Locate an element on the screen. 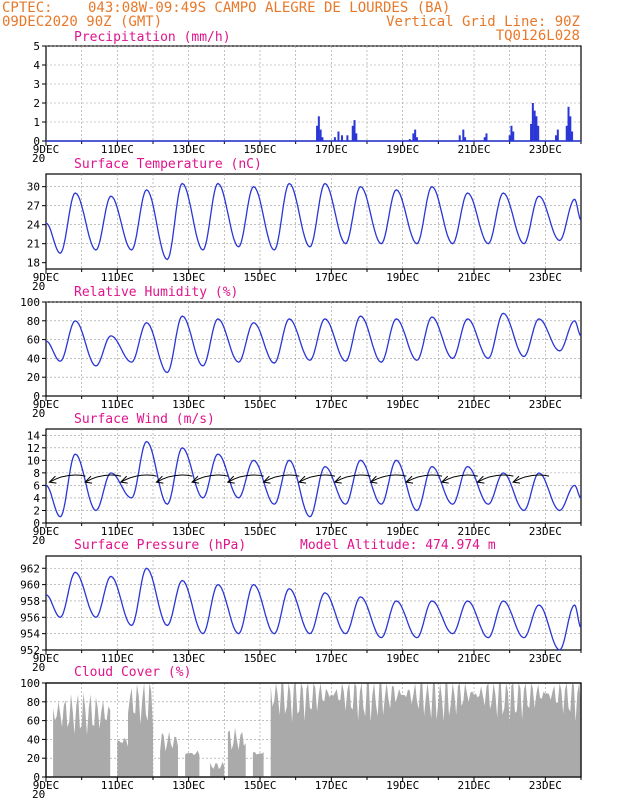 The width and height of the screenshot is (618, 800). y-tick-label: 40 is located at coordinates (33, 739).